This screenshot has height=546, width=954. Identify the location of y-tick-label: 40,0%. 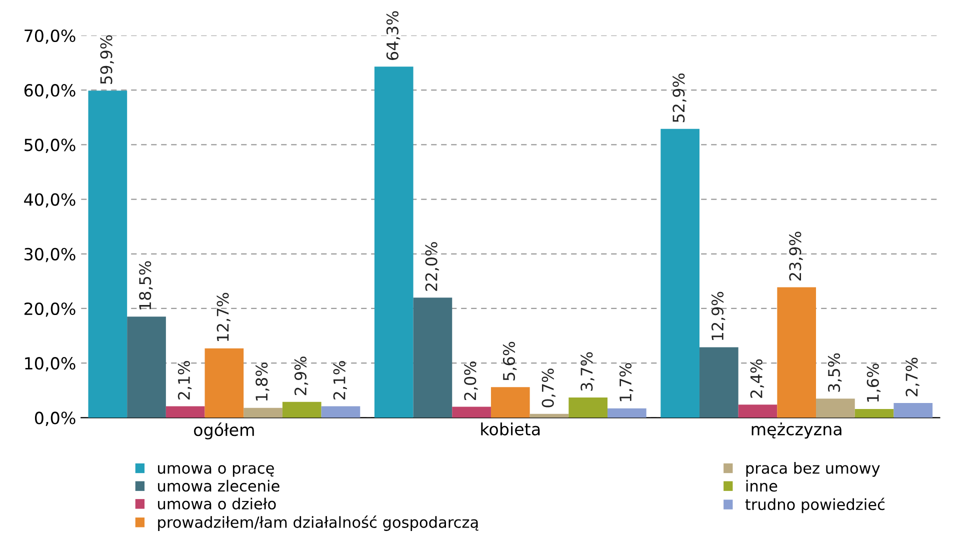
(50, 200).